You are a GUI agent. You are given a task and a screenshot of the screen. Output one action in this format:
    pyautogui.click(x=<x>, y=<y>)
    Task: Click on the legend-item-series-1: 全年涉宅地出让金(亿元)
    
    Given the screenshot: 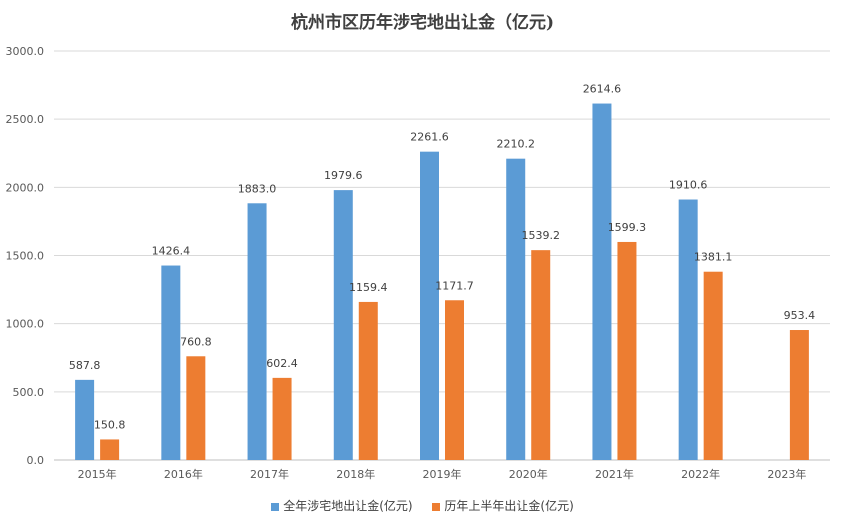 What is the action you would take?
    pyautogui.click(x=342, y=505)
    